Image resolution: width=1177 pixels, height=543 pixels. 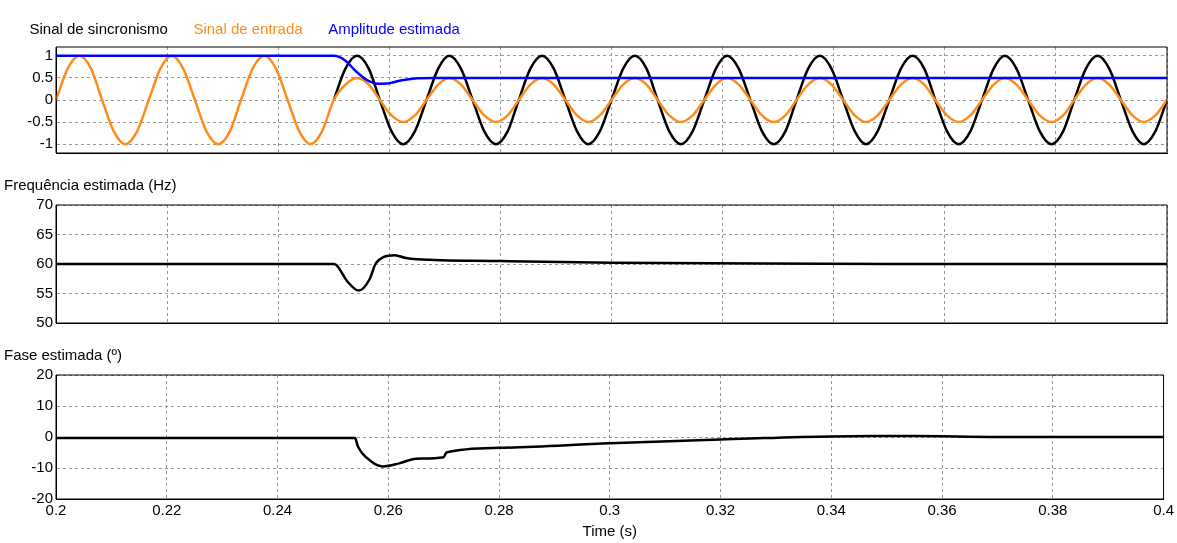 I want to click on chart-title: Fase estimada (º), so click(x=63, y=355).